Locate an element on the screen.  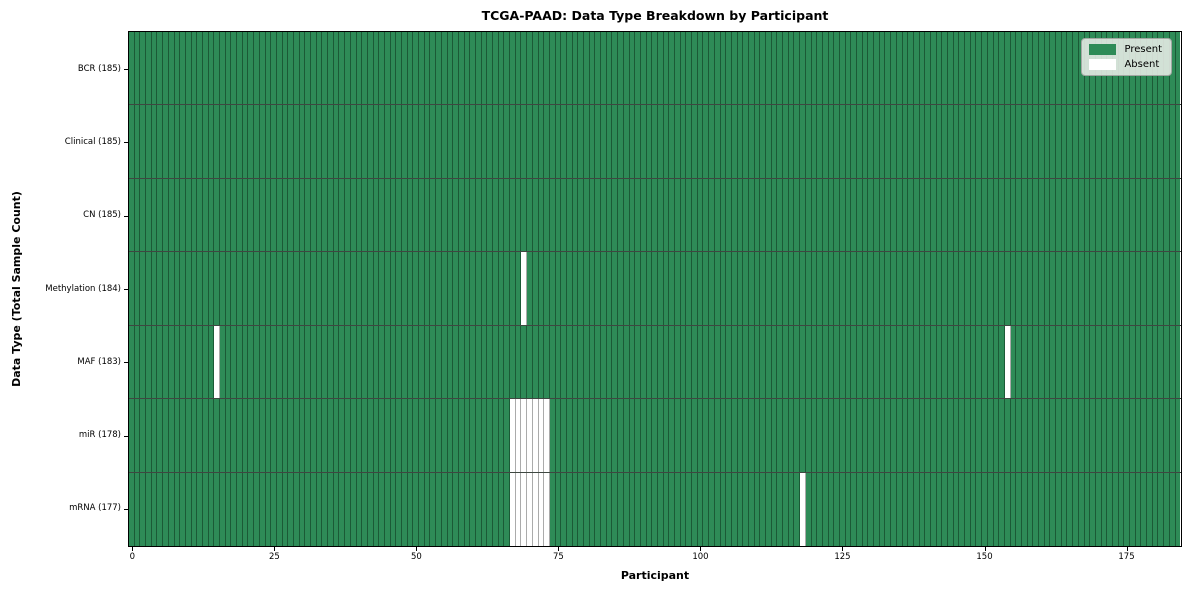
y-tick-label-mRNA: mRNA (177) is located at coordinates (95, 508).